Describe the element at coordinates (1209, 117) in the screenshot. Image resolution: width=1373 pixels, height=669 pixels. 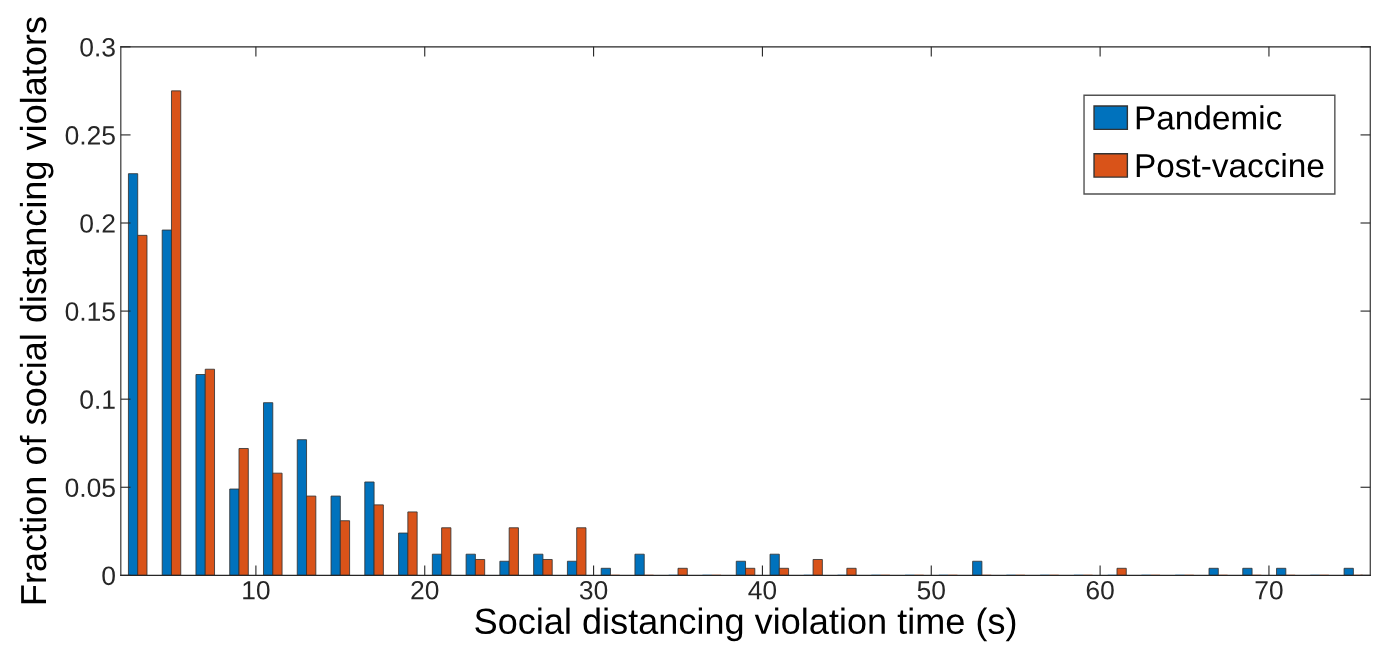
I see `legend-label: Pandemic` at that location.